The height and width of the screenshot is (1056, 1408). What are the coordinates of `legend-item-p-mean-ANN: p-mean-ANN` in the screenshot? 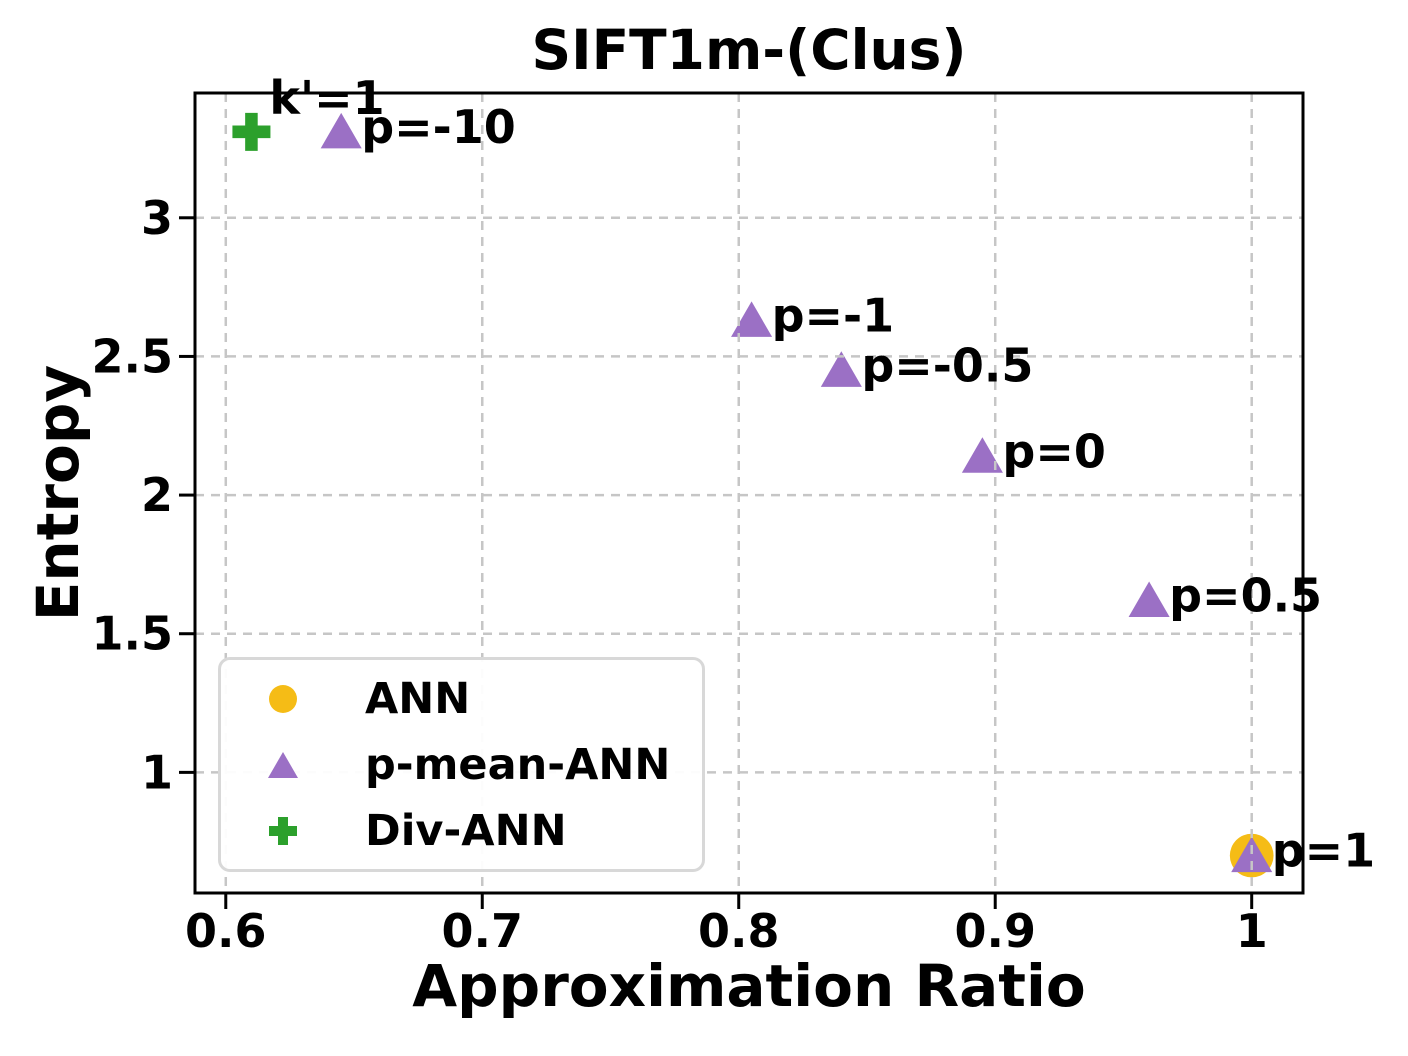 It's located at (461, 765).